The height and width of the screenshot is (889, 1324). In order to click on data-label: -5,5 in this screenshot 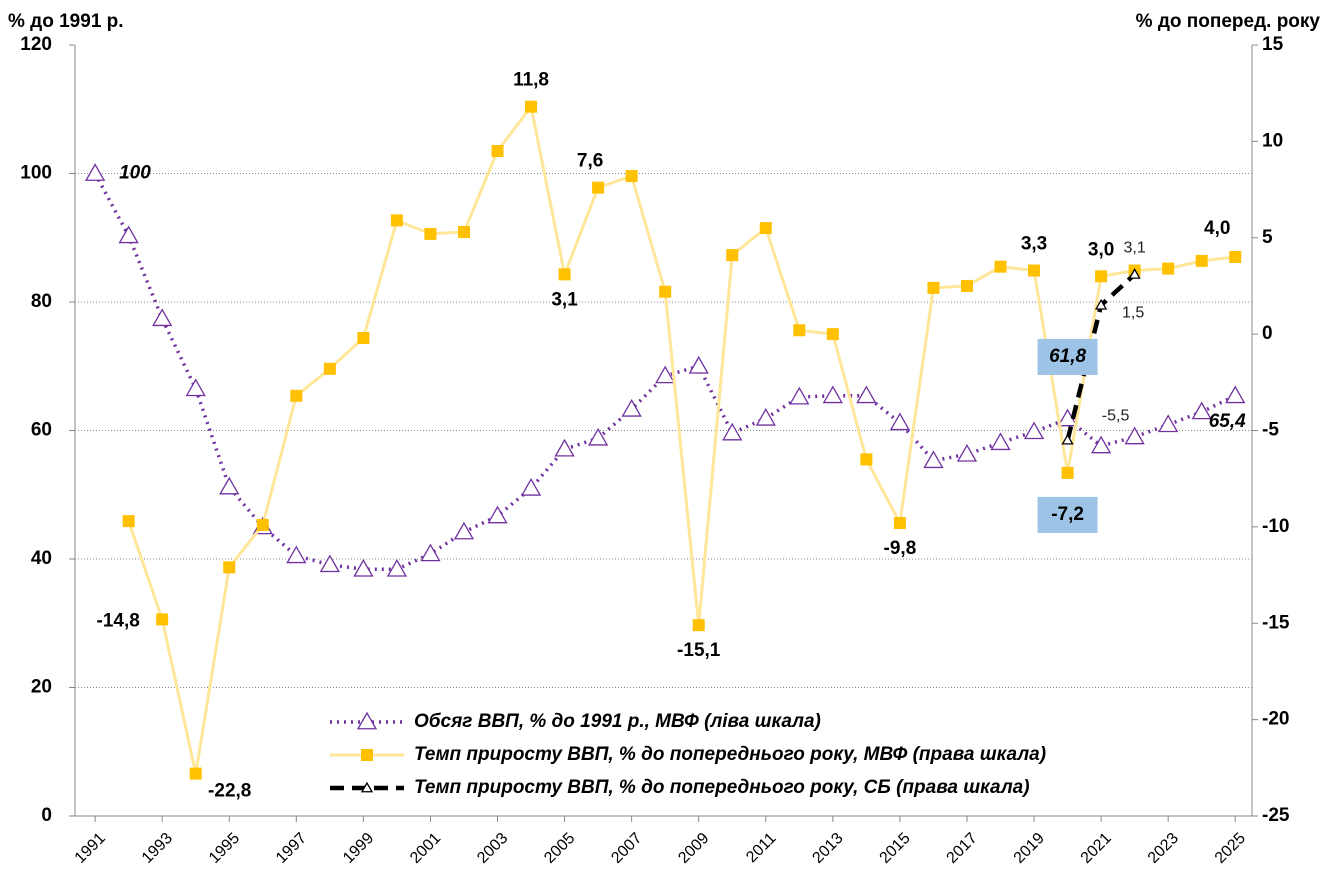, I will do `click(1116, 415)`.